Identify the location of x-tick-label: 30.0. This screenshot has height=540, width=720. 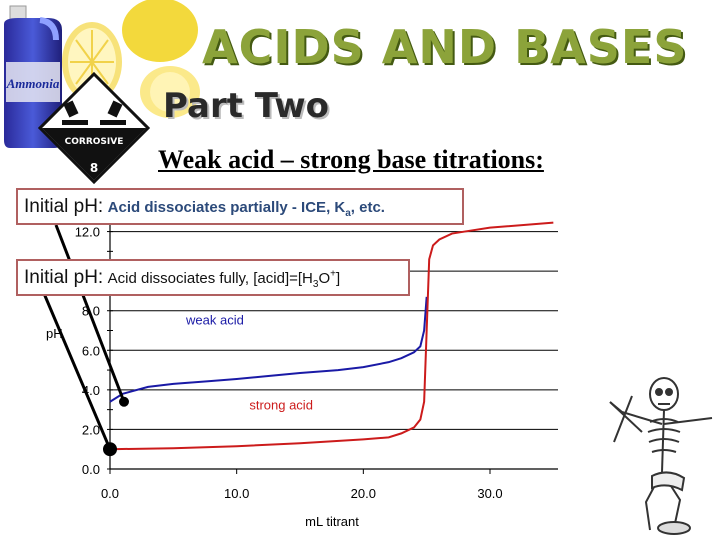
(489, 493).